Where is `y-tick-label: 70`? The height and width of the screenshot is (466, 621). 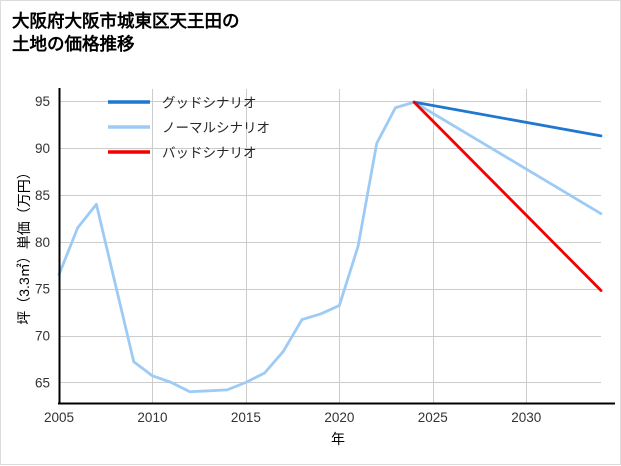 y-tick-label: 70 is located at coordinates (42, 336).